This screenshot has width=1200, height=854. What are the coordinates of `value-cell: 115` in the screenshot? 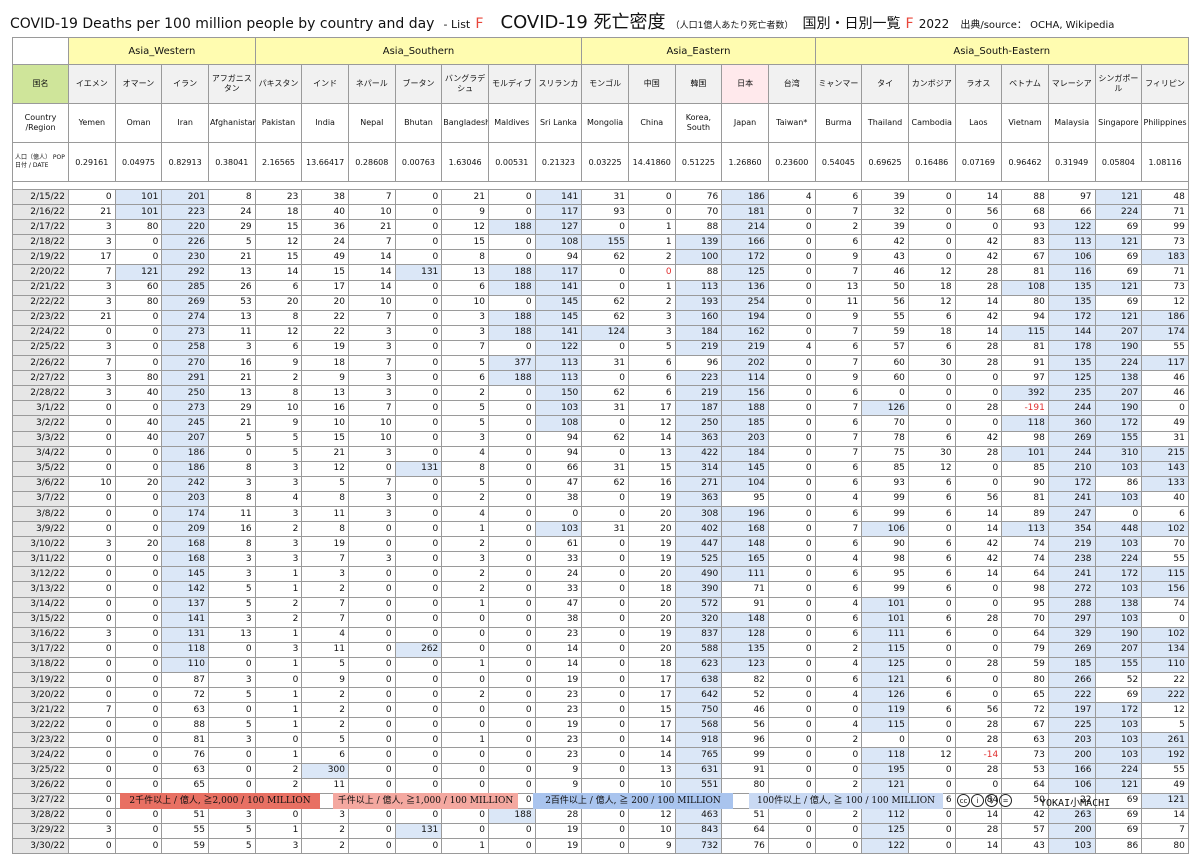 It's located at (885, 725).